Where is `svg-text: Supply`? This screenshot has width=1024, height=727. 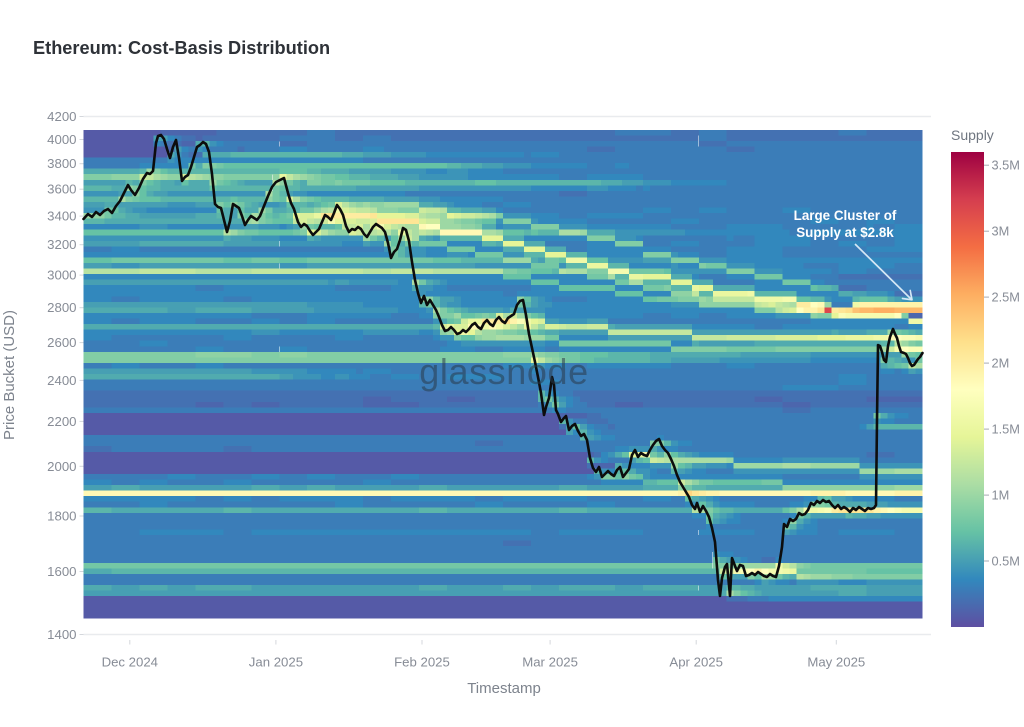 svg-text: Supply is located at coordinates (972, 135).